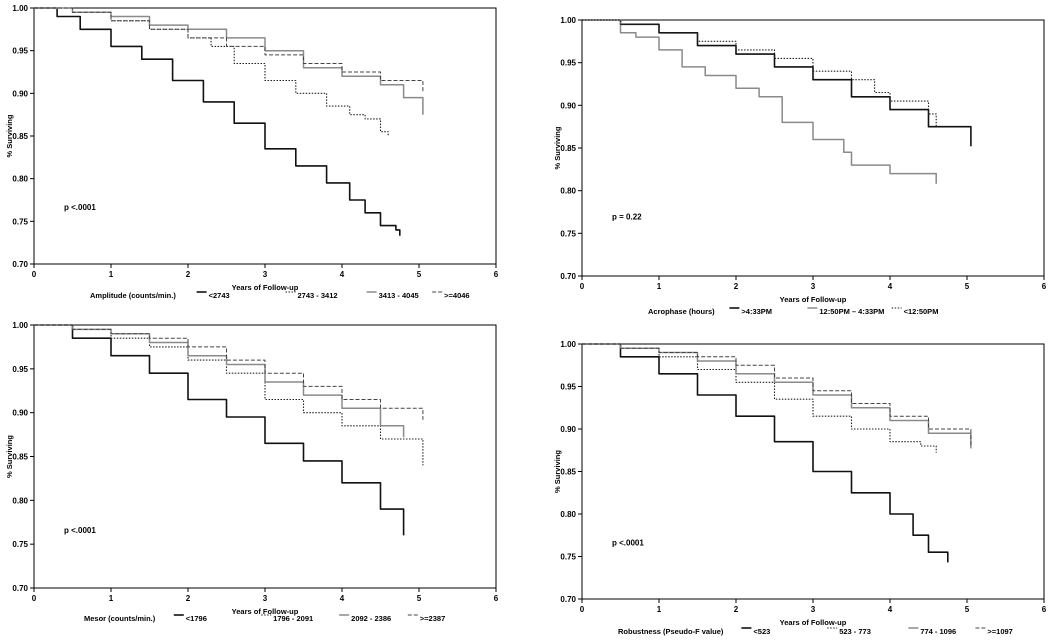 The width and height of the screenshot is (1050, 643). Describe the element at coordinates (671, 631) in the screenshot. I see `legend-title: Robustness (Pseudo-F value)` at that location.